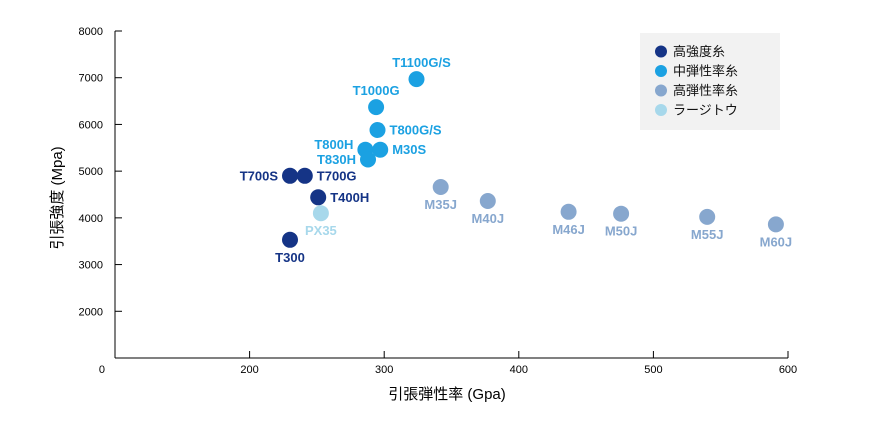 This screenshot has width=877, height=424. What do you see at coordinates (661, 90) in the screenshot?
I see `legend-dot-high_modulus` at bounding box center [661, 90].